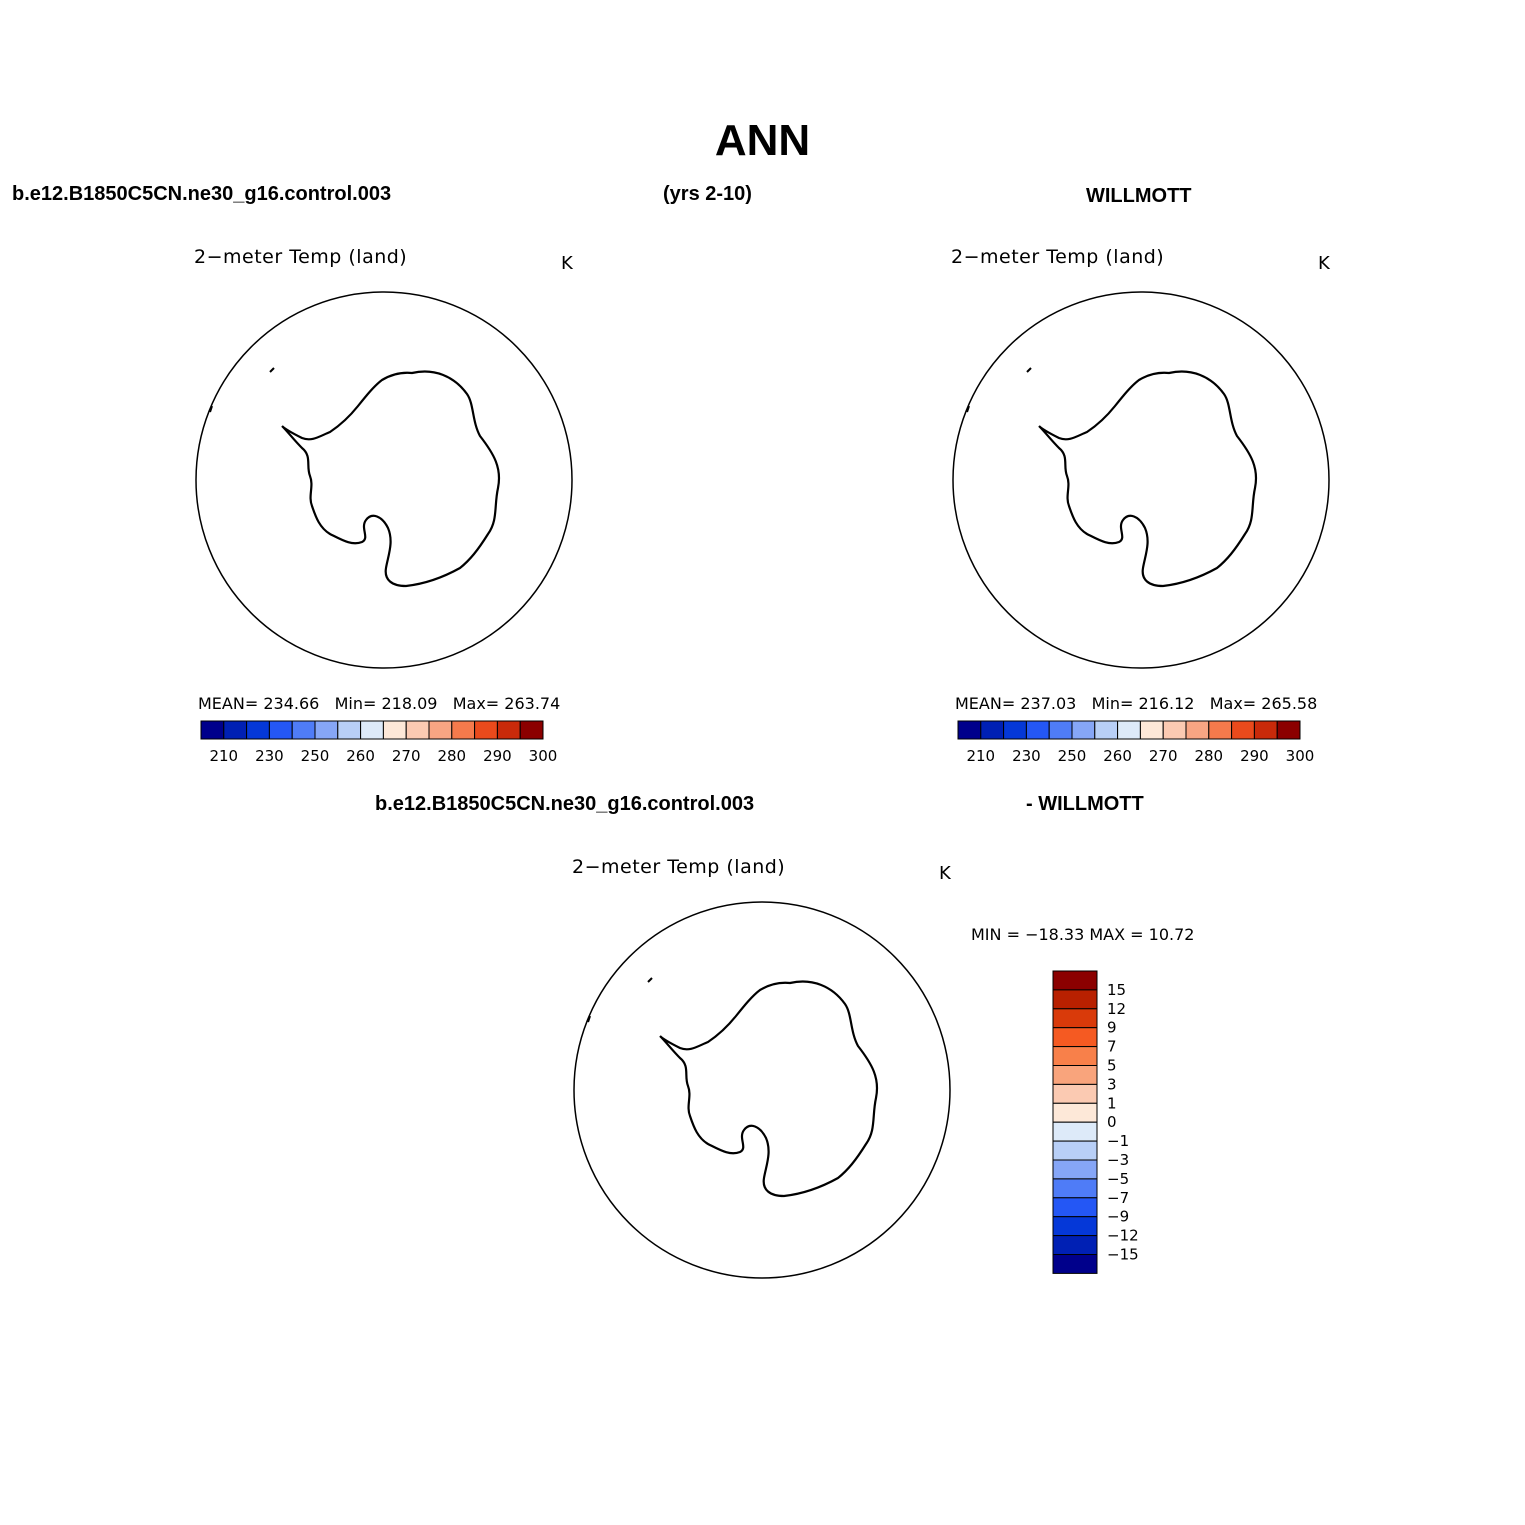  I want to click on colorbar-tick-label: −1, so click(1118, 1141).